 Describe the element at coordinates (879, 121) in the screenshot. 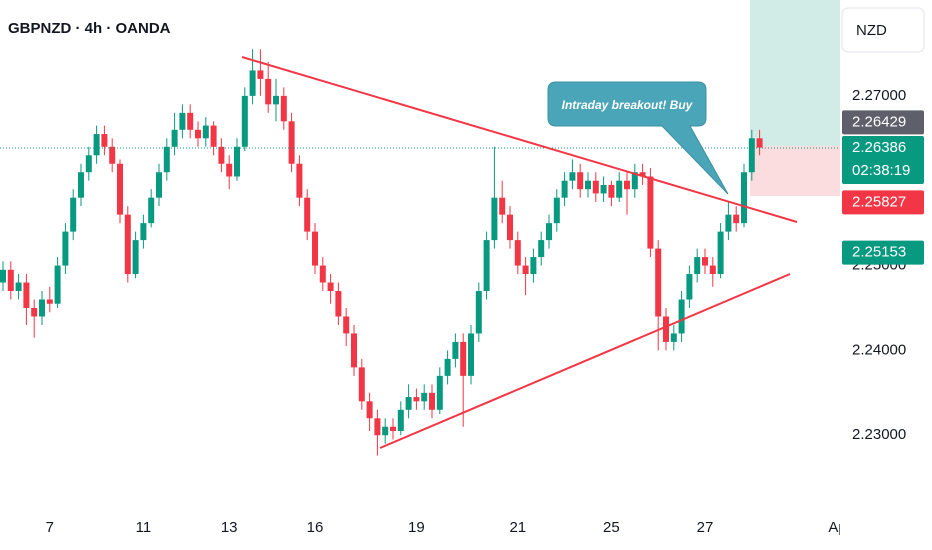

I see `price-badge-label: 2.26429` at that location.